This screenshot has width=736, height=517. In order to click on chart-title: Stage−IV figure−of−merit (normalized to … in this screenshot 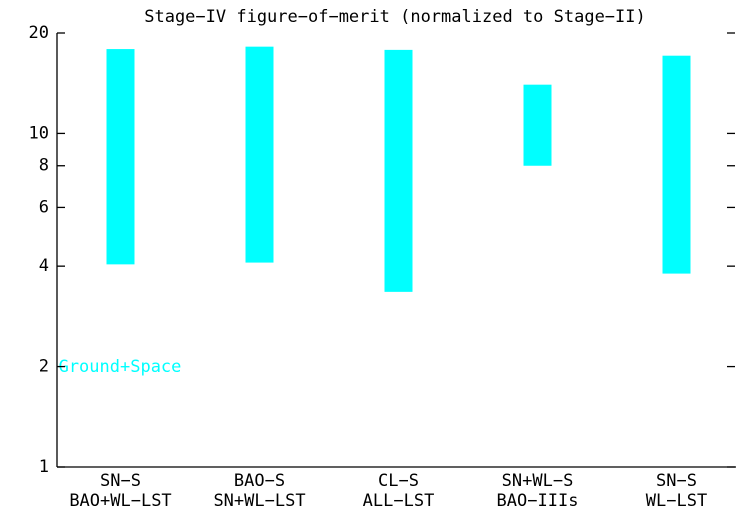, I will do `click(395, 17)`.